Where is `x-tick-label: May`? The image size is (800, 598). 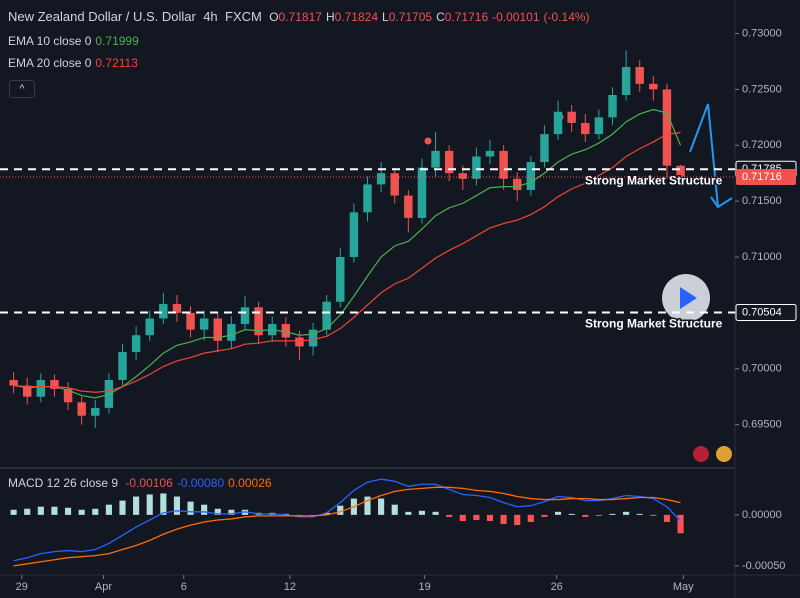
x-tick-label: May is located at coordinates (683, 587).